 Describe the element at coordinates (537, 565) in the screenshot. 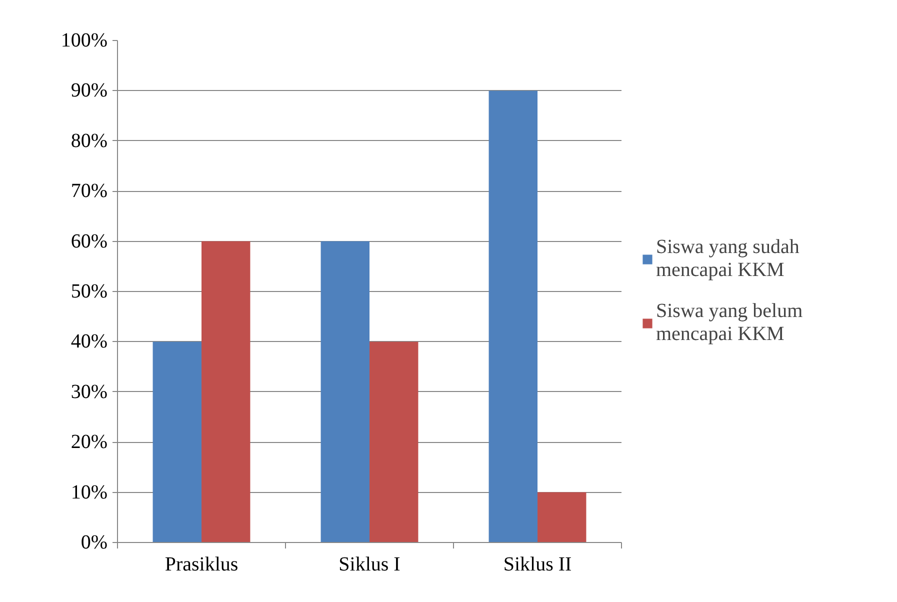

I see `x-tick-label: Siklus II` at that location.